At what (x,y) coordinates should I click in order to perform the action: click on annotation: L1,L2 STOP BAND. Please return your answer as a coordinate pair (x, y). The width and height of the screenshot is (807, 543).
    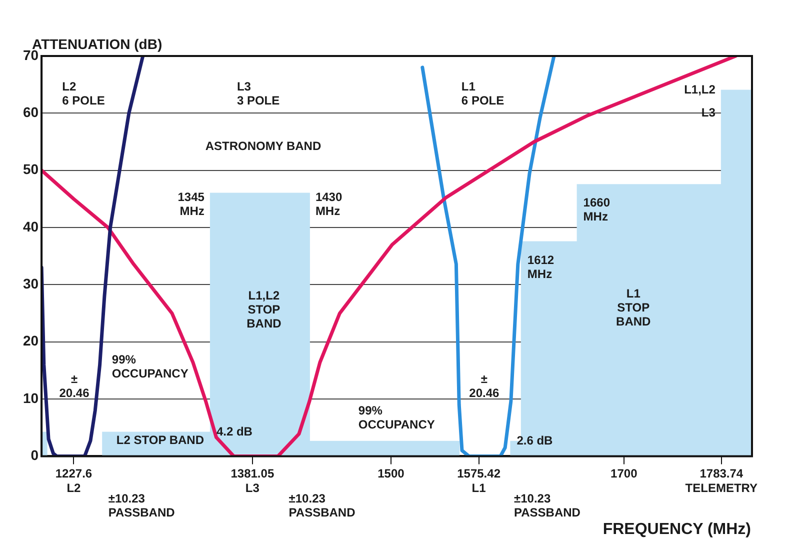
    Looking at the image, I should click on (264, 309).